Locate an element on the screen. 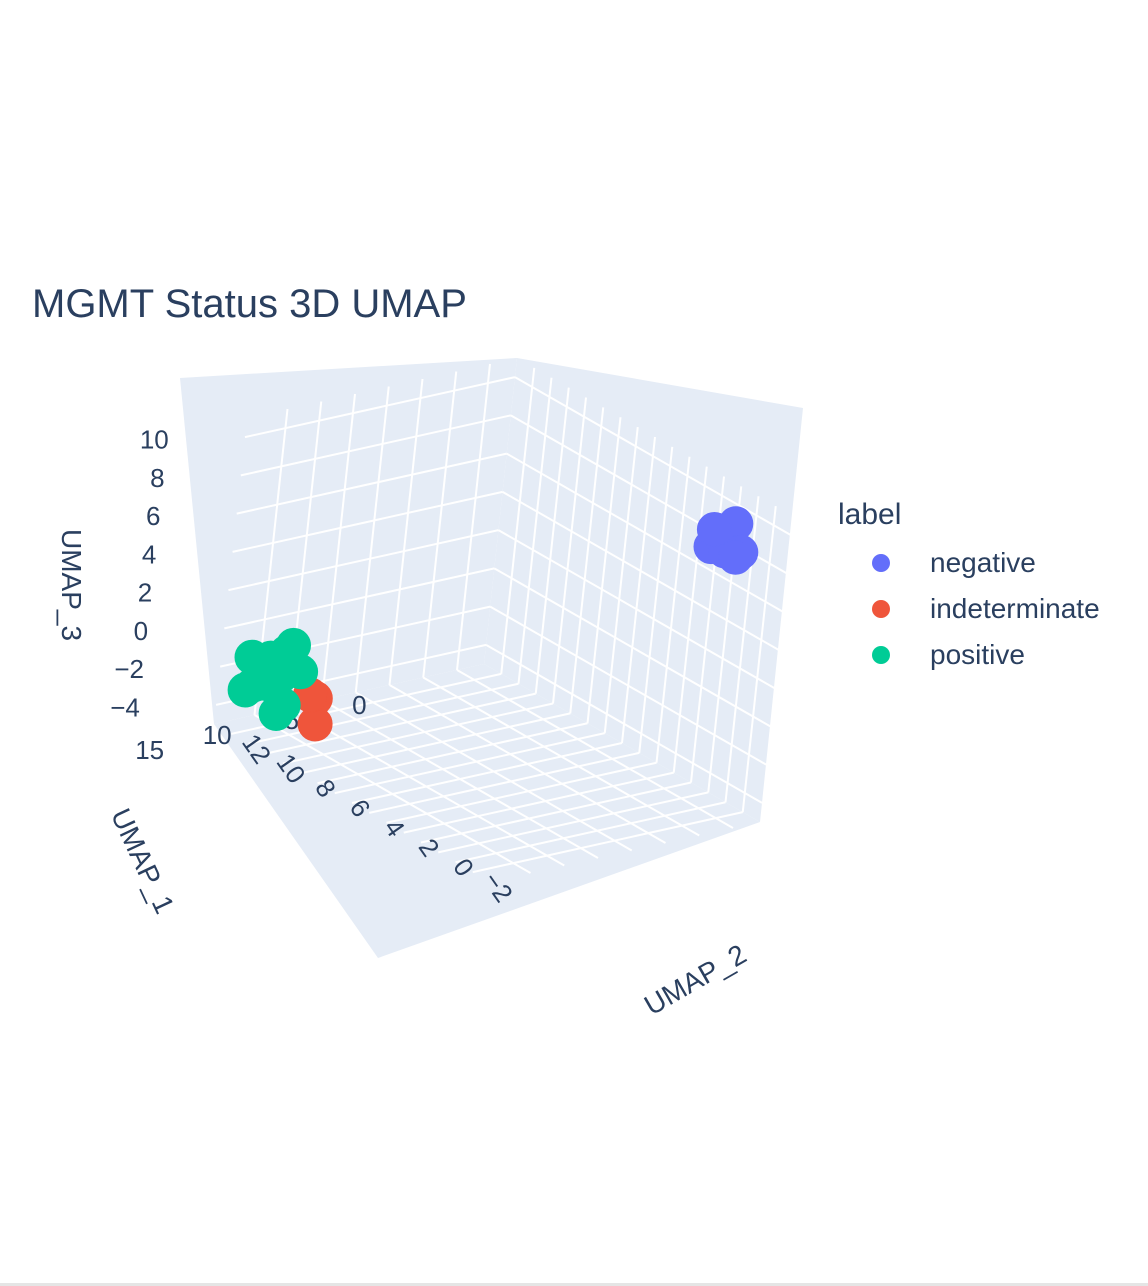  legend-marker-positive is located at coordinates (881, 655).